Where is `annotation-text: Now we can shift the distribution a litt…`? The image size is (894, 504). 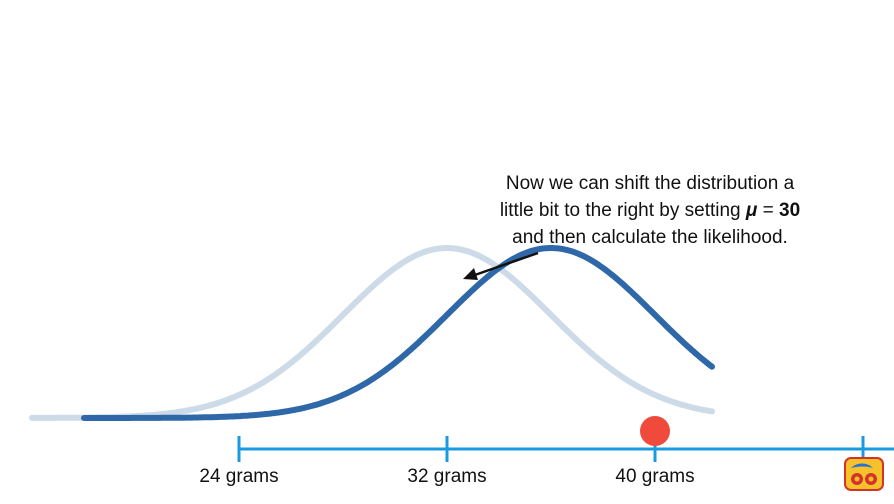
annotation-text: Now we can shift the distribution a litt… is located at coordinates (650, 210).